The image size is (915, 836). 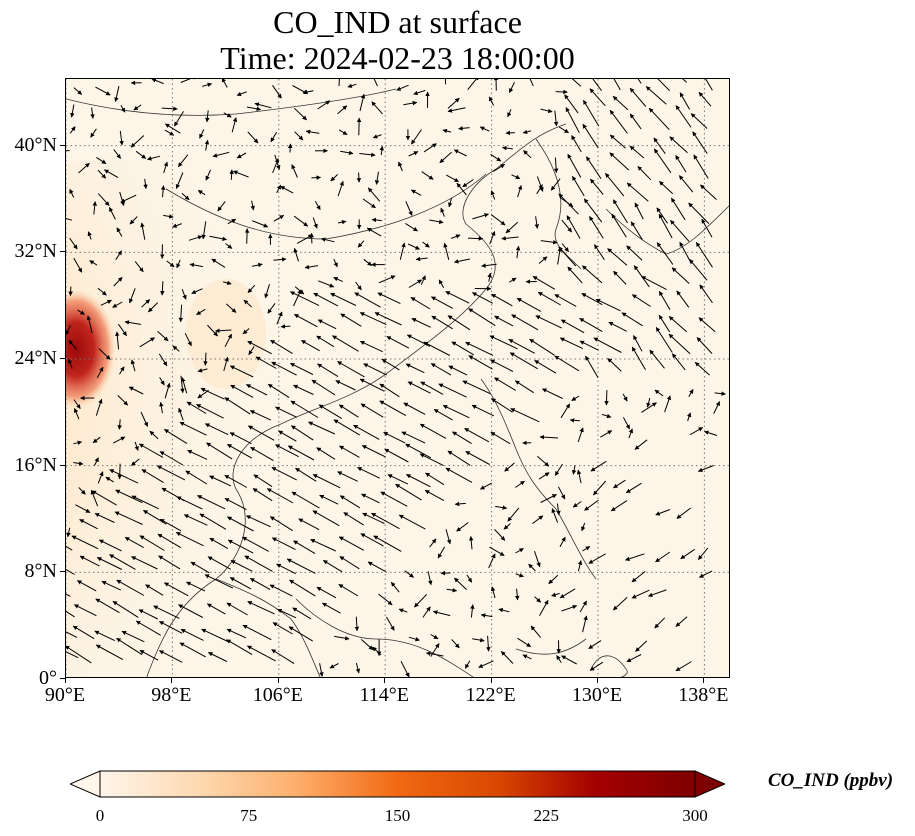 I want to click on x-tick-label: 98°E, so click(x=171, y=695).